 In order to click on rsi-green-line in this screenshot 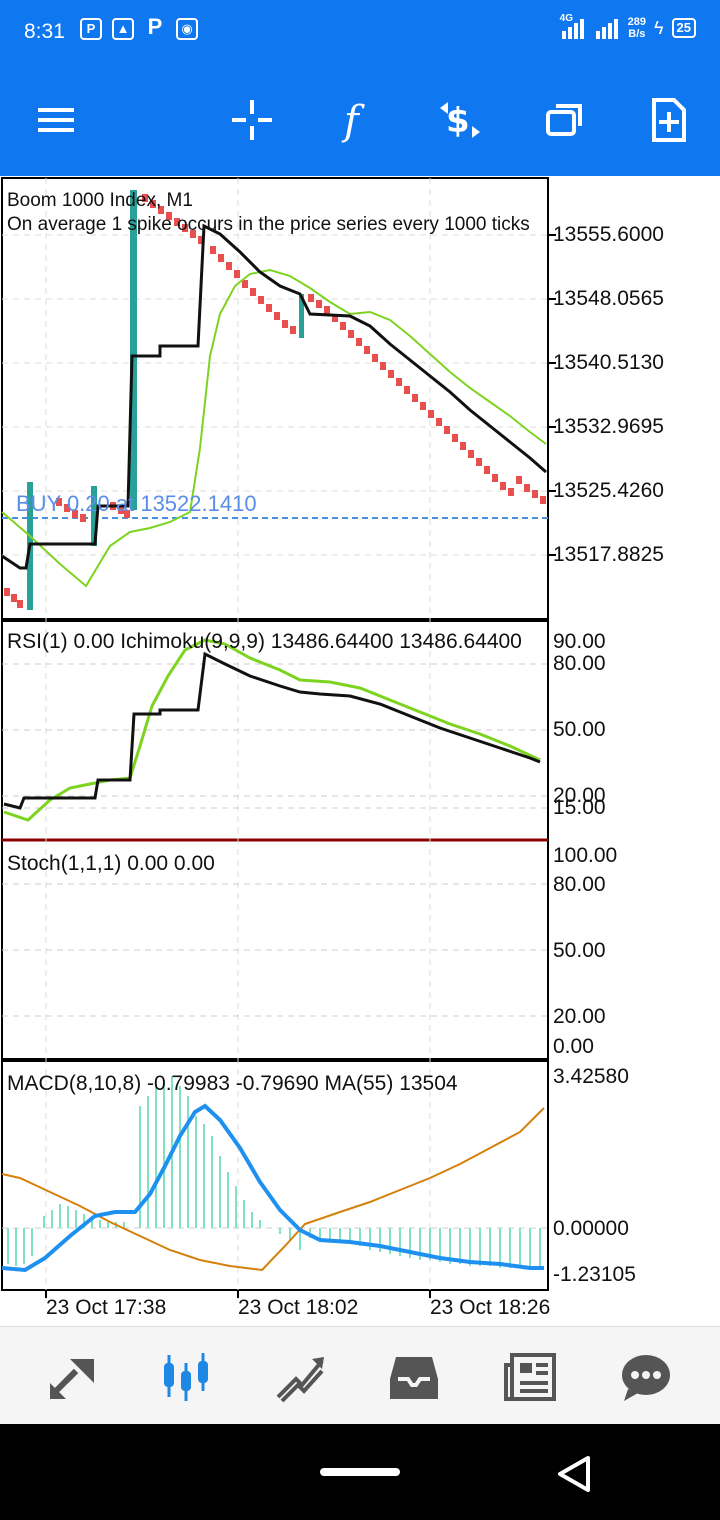, I will do `click(272, 730)`.